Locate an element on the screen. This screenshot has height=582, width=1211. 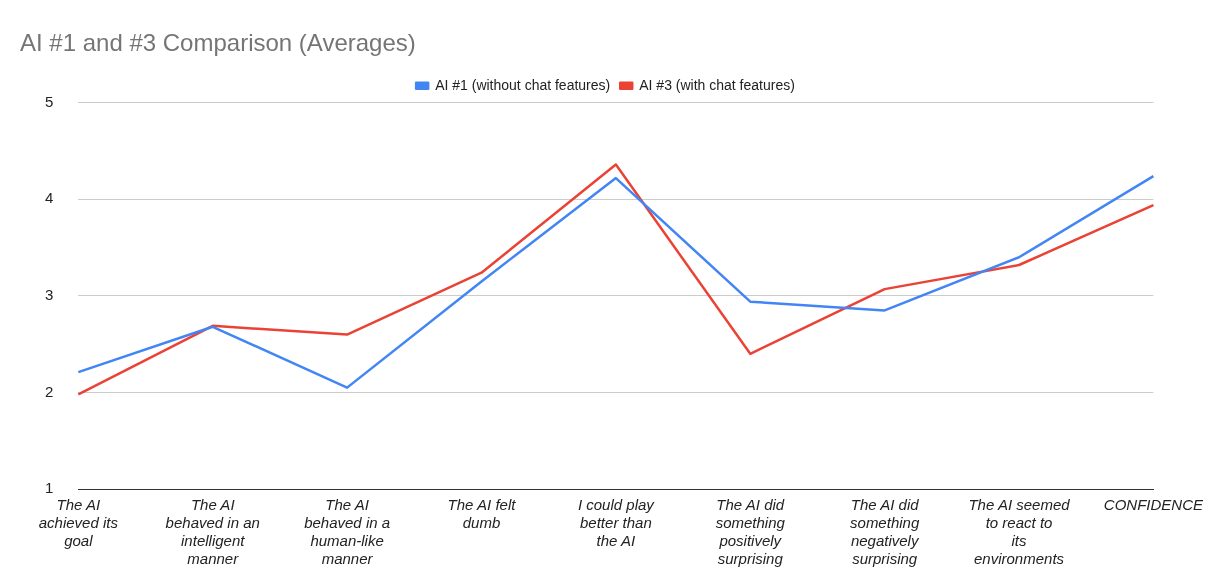
y-tick-label: 1 is located at coordinates (49, 488).